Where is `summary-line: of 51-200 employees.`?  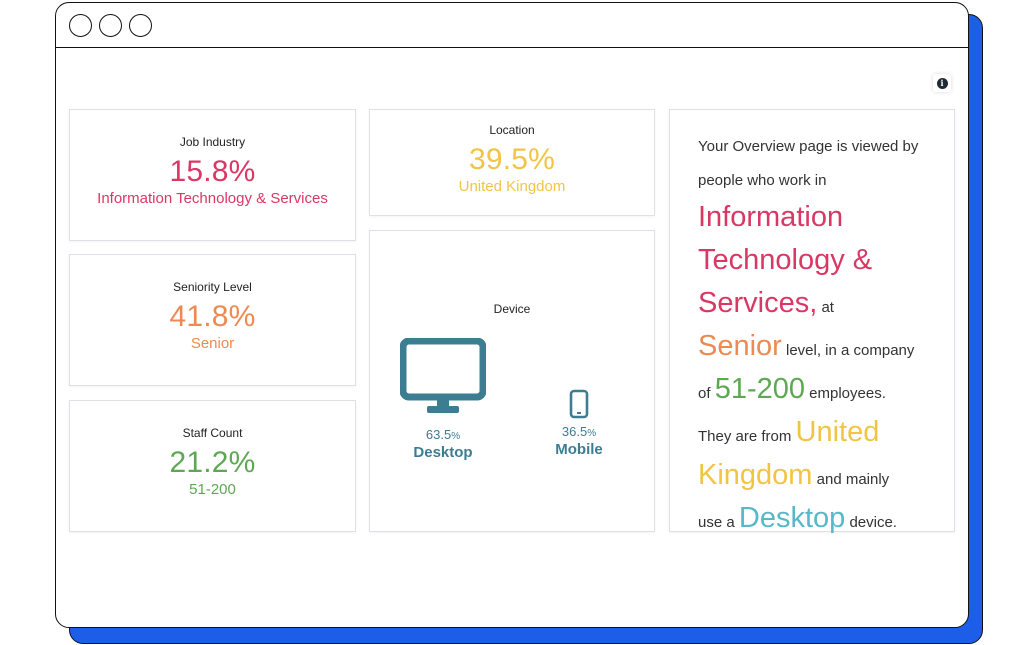
summary-line: of 51-200 employees. is located at coordinates (792, 389).